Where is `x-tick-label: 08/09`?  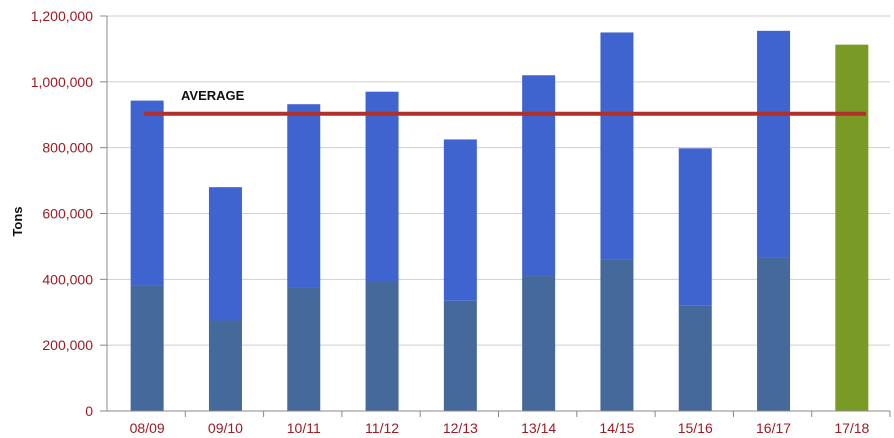 x-tick-label: 08/09 is located at coordinates (147, 428).